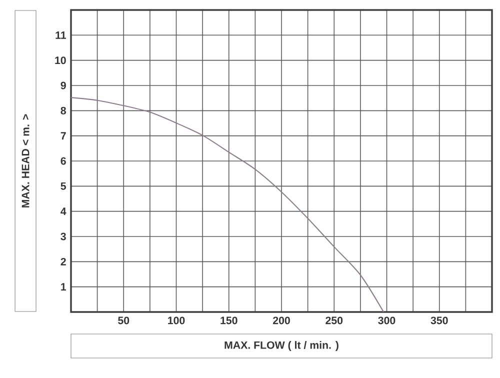 The height and width of the screenshot is (378, 500). I want to click on y-tick-label: 4, so click(63, 211).